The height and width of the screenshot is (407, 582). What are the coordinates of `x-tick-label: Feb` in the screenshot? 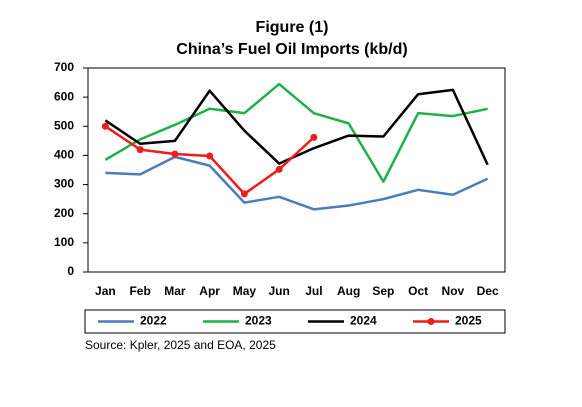 It's located at (139, 291).